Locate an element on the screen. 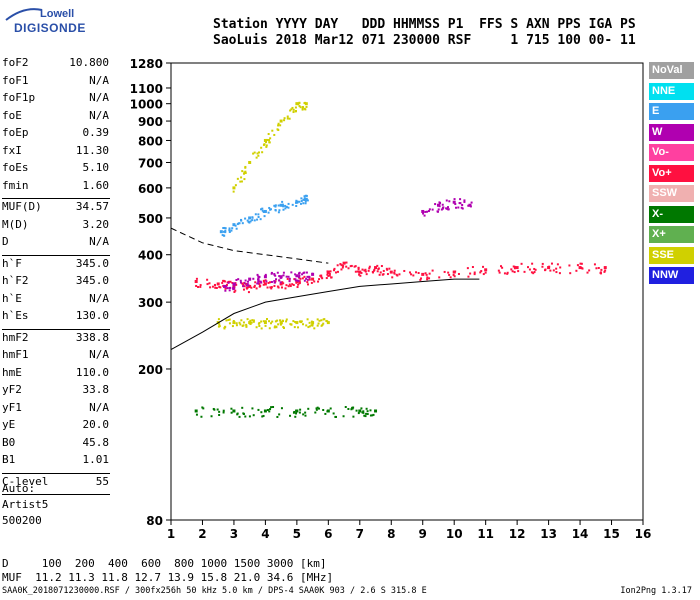 The width and height of the screenshot is (700, 600). param-row: h`F2 345.0 is located at coordinates (55, 282).